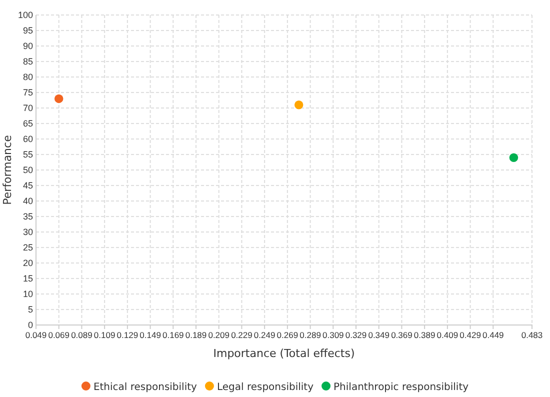 The width and height of the screenshot is (550, 397). I want to click on x-tick-label: 0.209, so click(219, 335).